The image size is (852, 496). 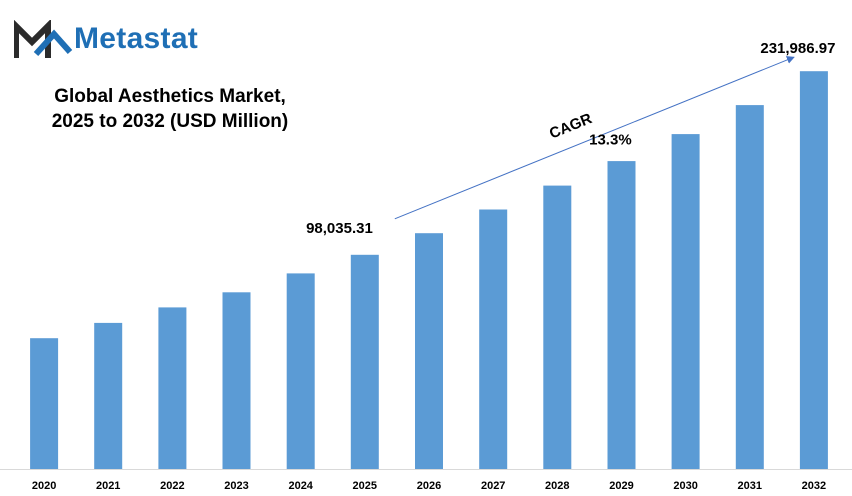 What do you see at coordinates (108, 486) in the screenshot?
I see `x-tick-label-2021: 2021` at bounding box center [108, 486].